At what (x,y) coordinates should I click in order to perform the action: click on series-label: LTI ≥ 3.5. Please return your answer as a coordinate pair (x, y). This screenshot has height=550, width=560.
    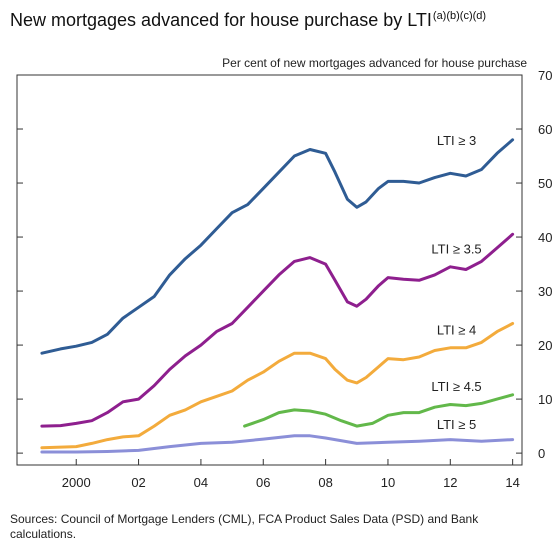
    Looking at the image, I should click on (456, 248).